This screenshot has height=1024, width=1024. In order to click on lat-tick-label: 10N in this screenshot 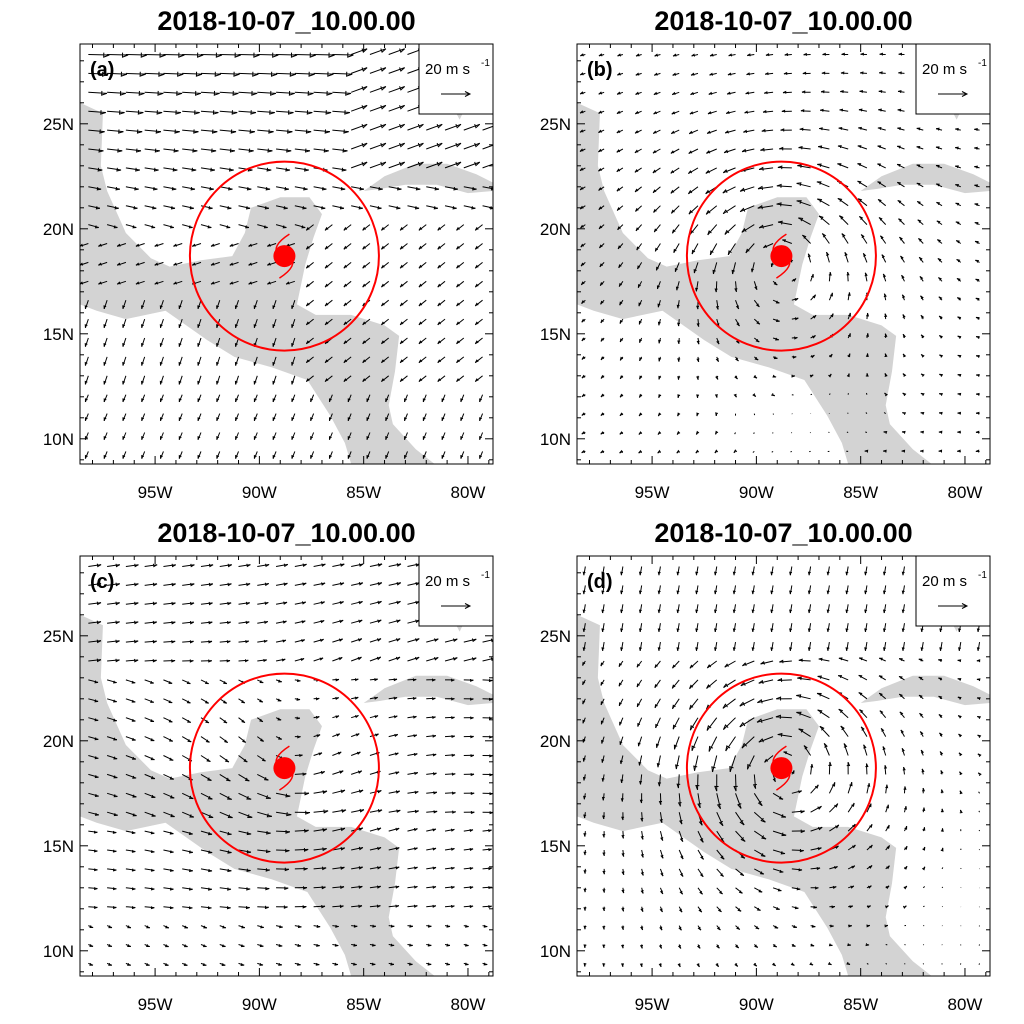, I will do `click(58, 951)`.